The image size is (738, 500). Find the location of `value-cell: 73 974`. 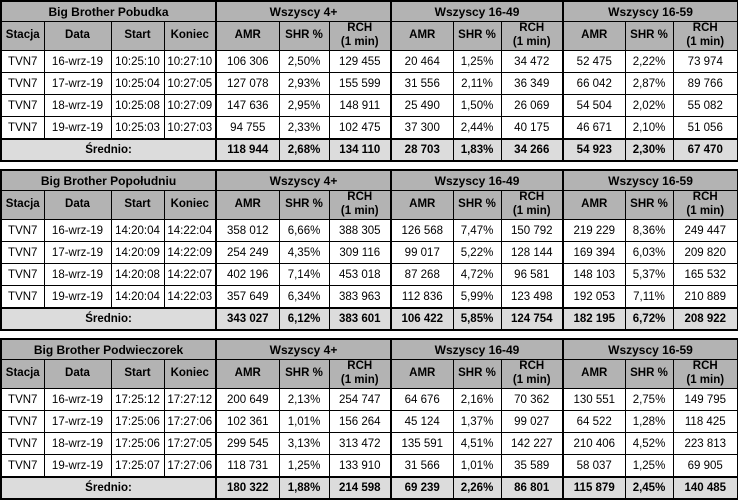

value-cell: 73 974 is located at coordinates (705, 61).